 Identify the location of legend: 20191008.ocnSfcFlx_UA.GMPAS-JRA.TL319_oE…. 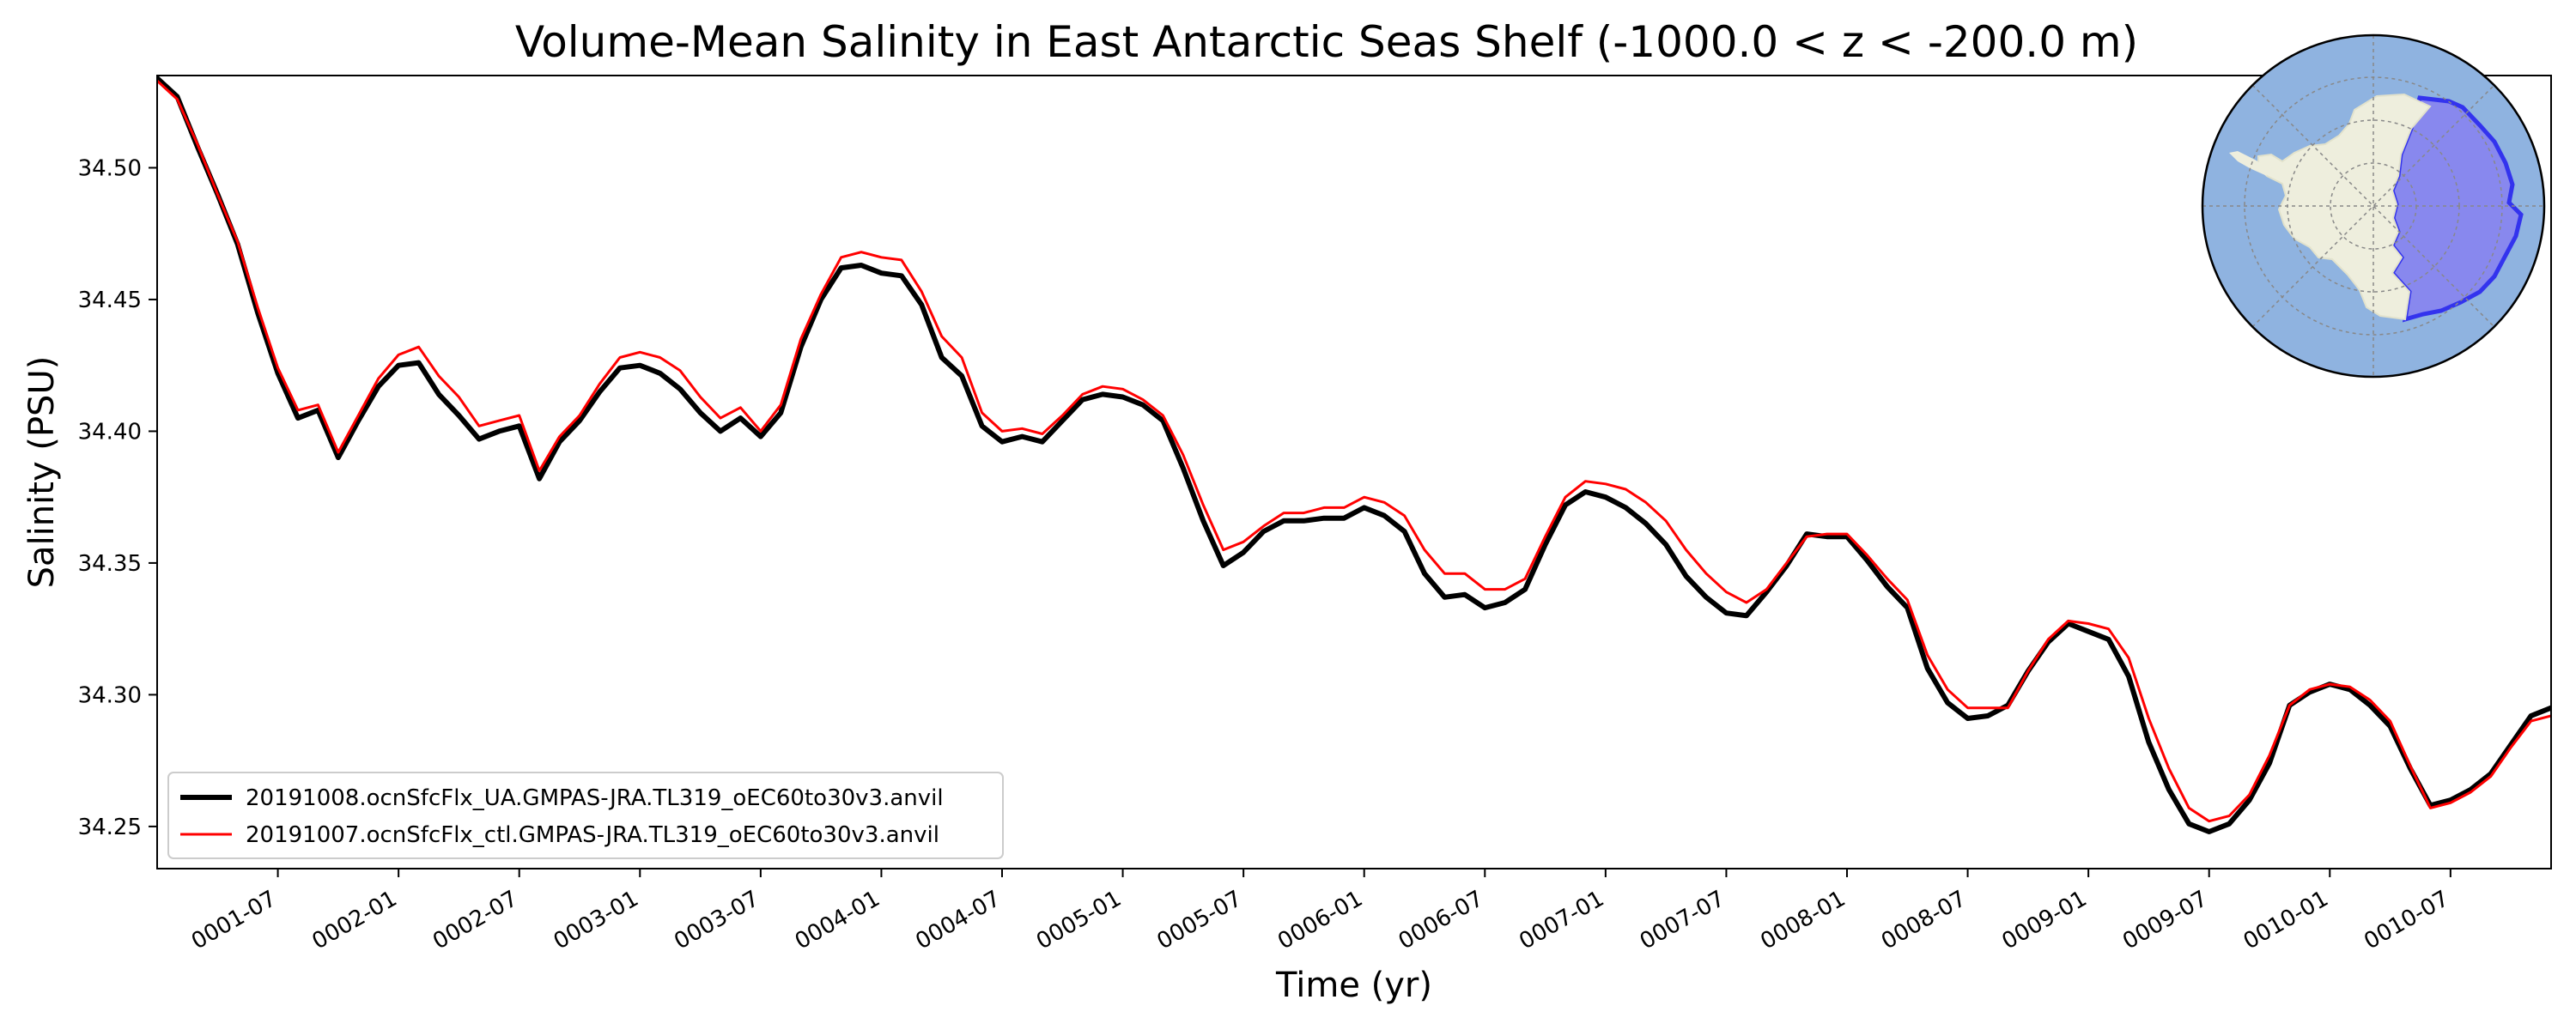
(585, 815).